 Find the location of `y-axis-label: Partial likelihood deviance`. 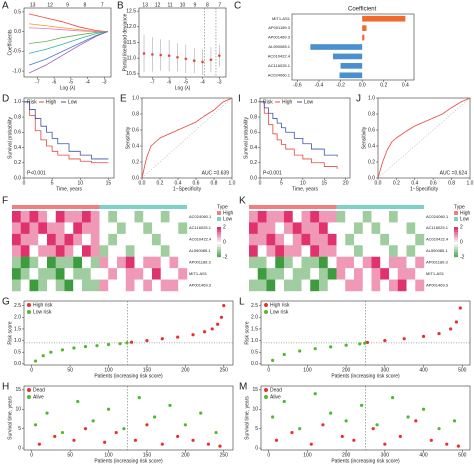

y-axis-label: Partial likelihood deviance is located at coordinates (125, 42).